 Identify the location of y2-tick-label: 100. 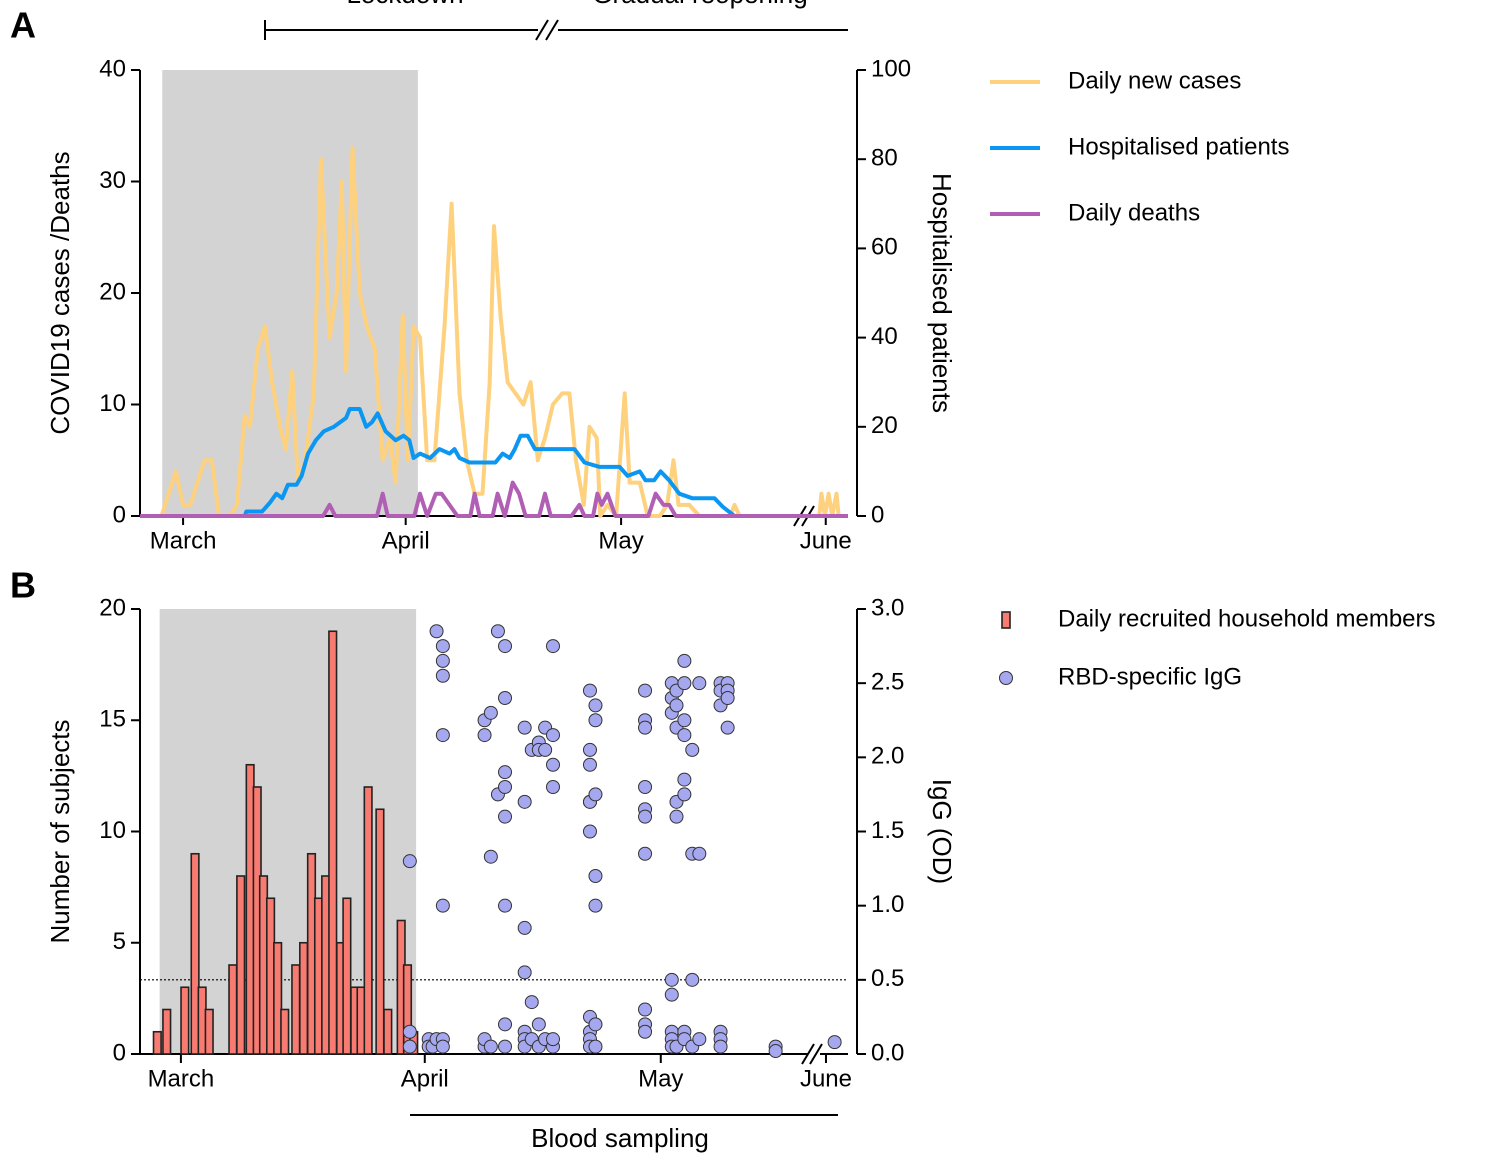
(891, 68).